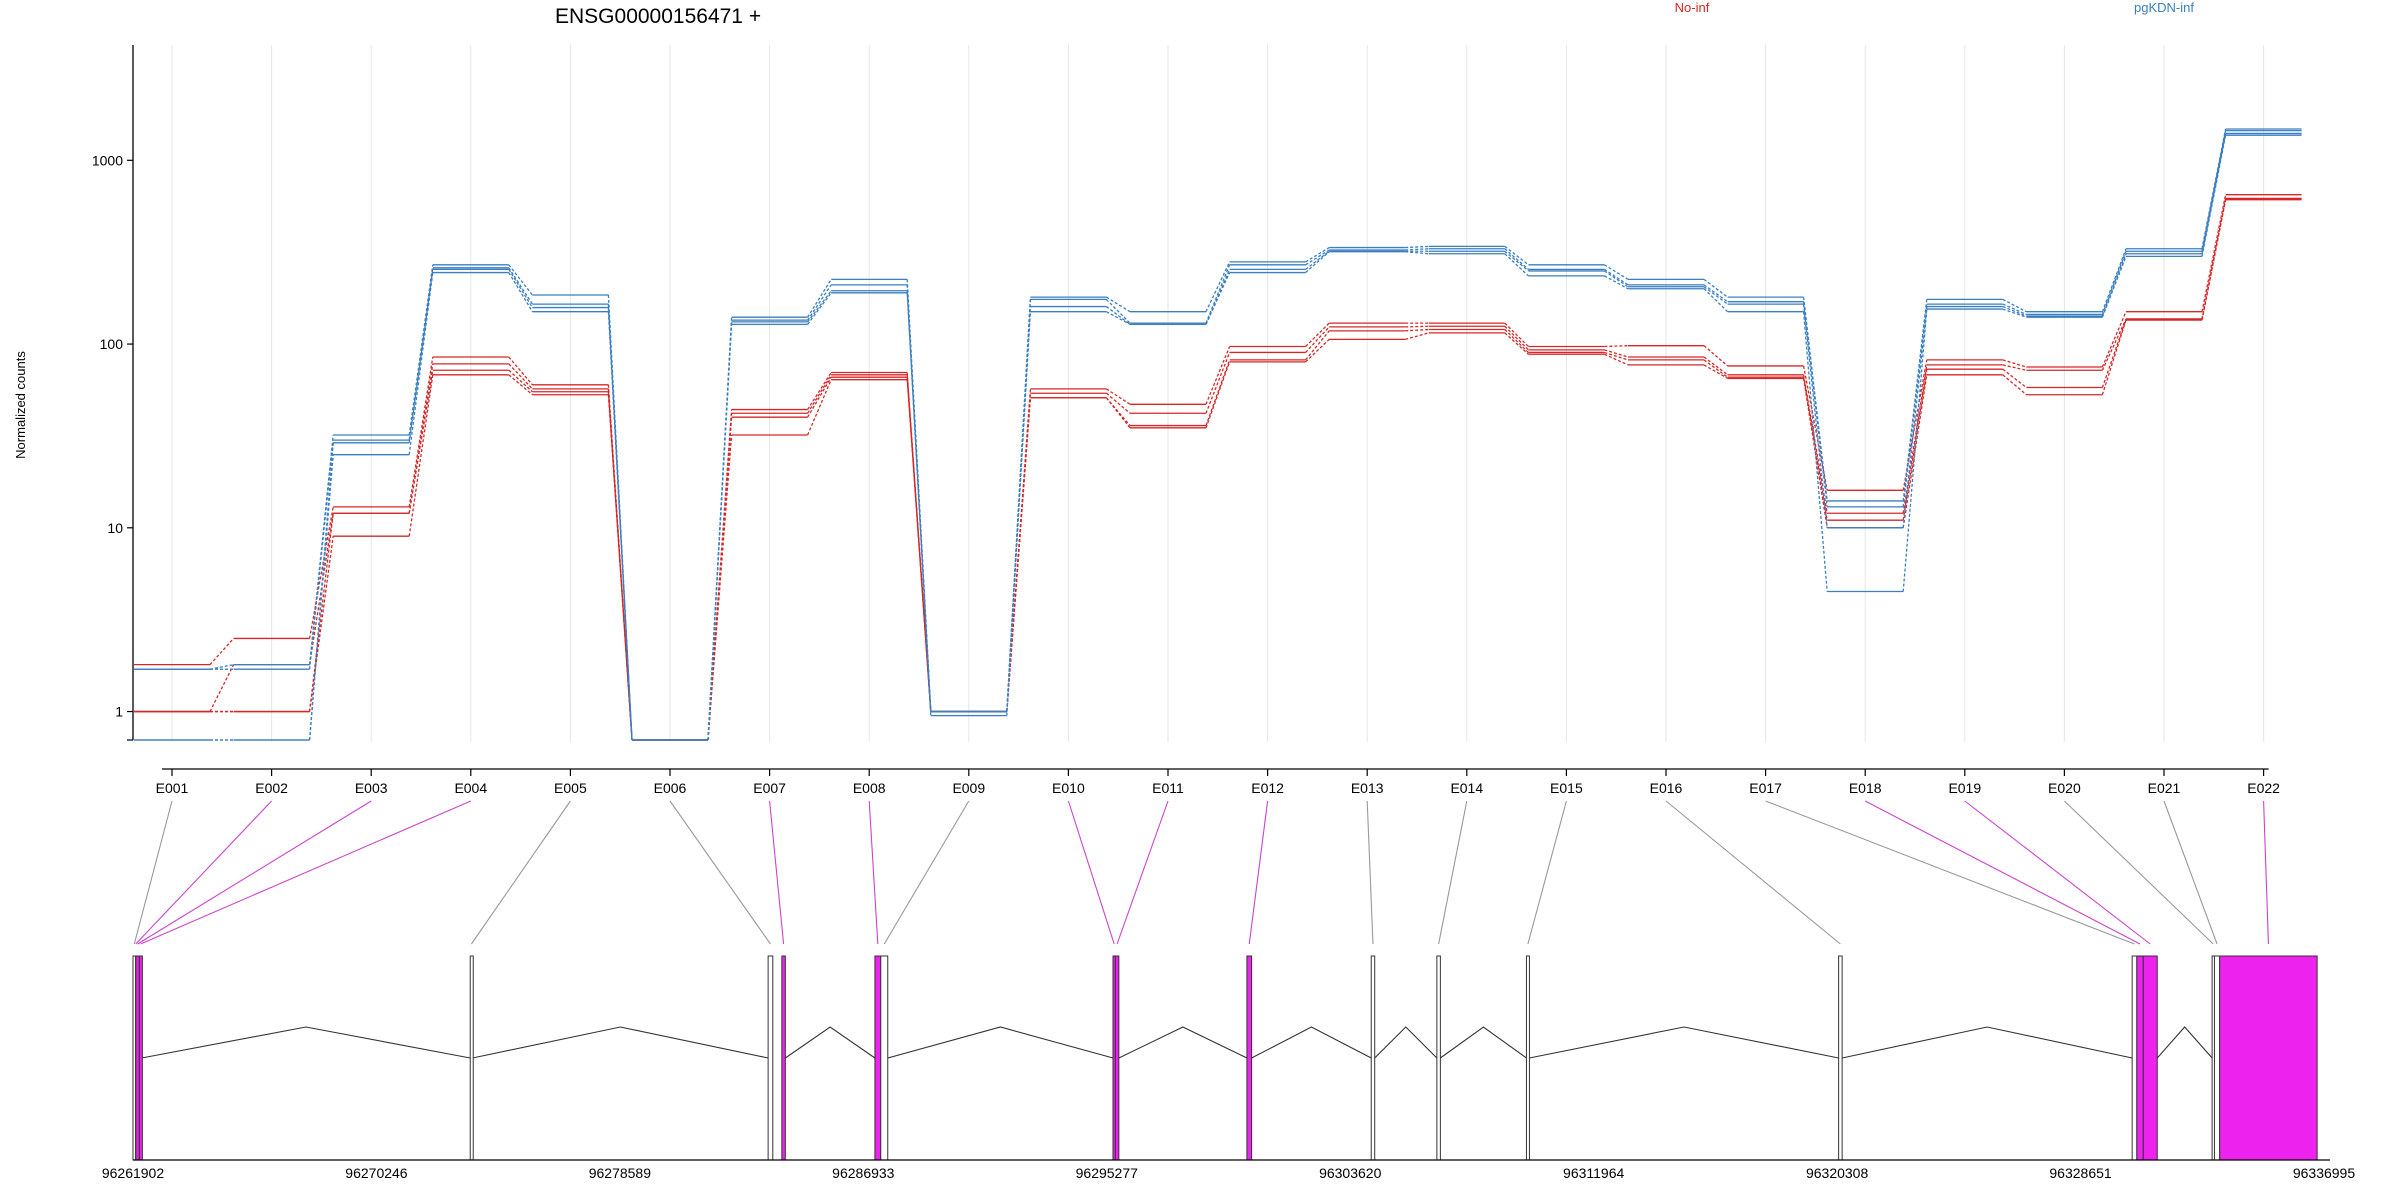  I want to click on x-tick-label-e011: E011, so click(1168, 788).